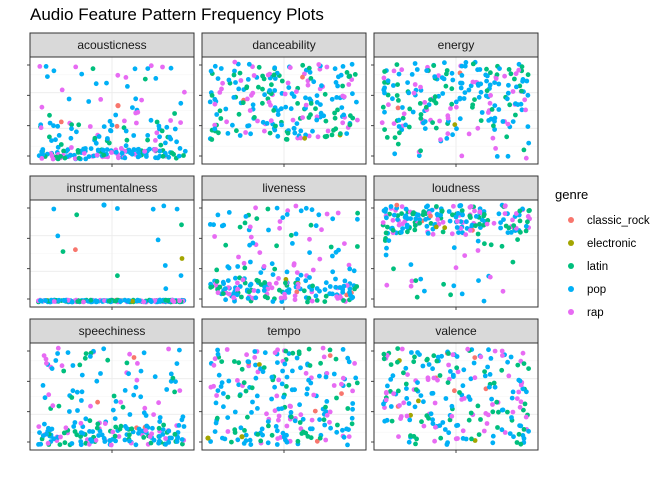 The width and height of the screenshot is (672, 480). What do you see at coordinates (456, 188) in the screenshot?
I see `facet-strip-label: loudness` at bounding box center [456, 188].